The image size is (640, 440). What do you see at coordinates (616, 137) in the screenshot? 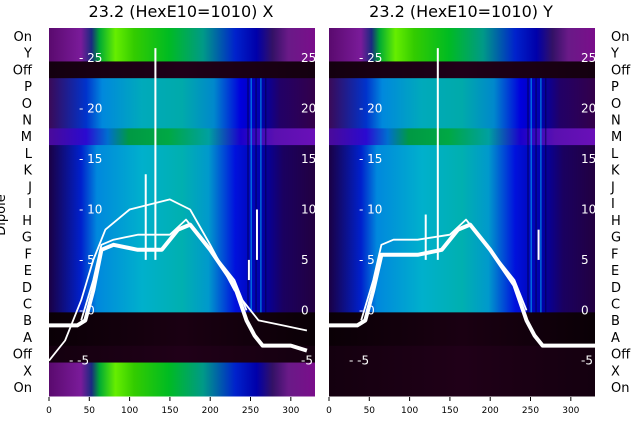
I see `row-label-right: M` at bounding box center [616, 137].